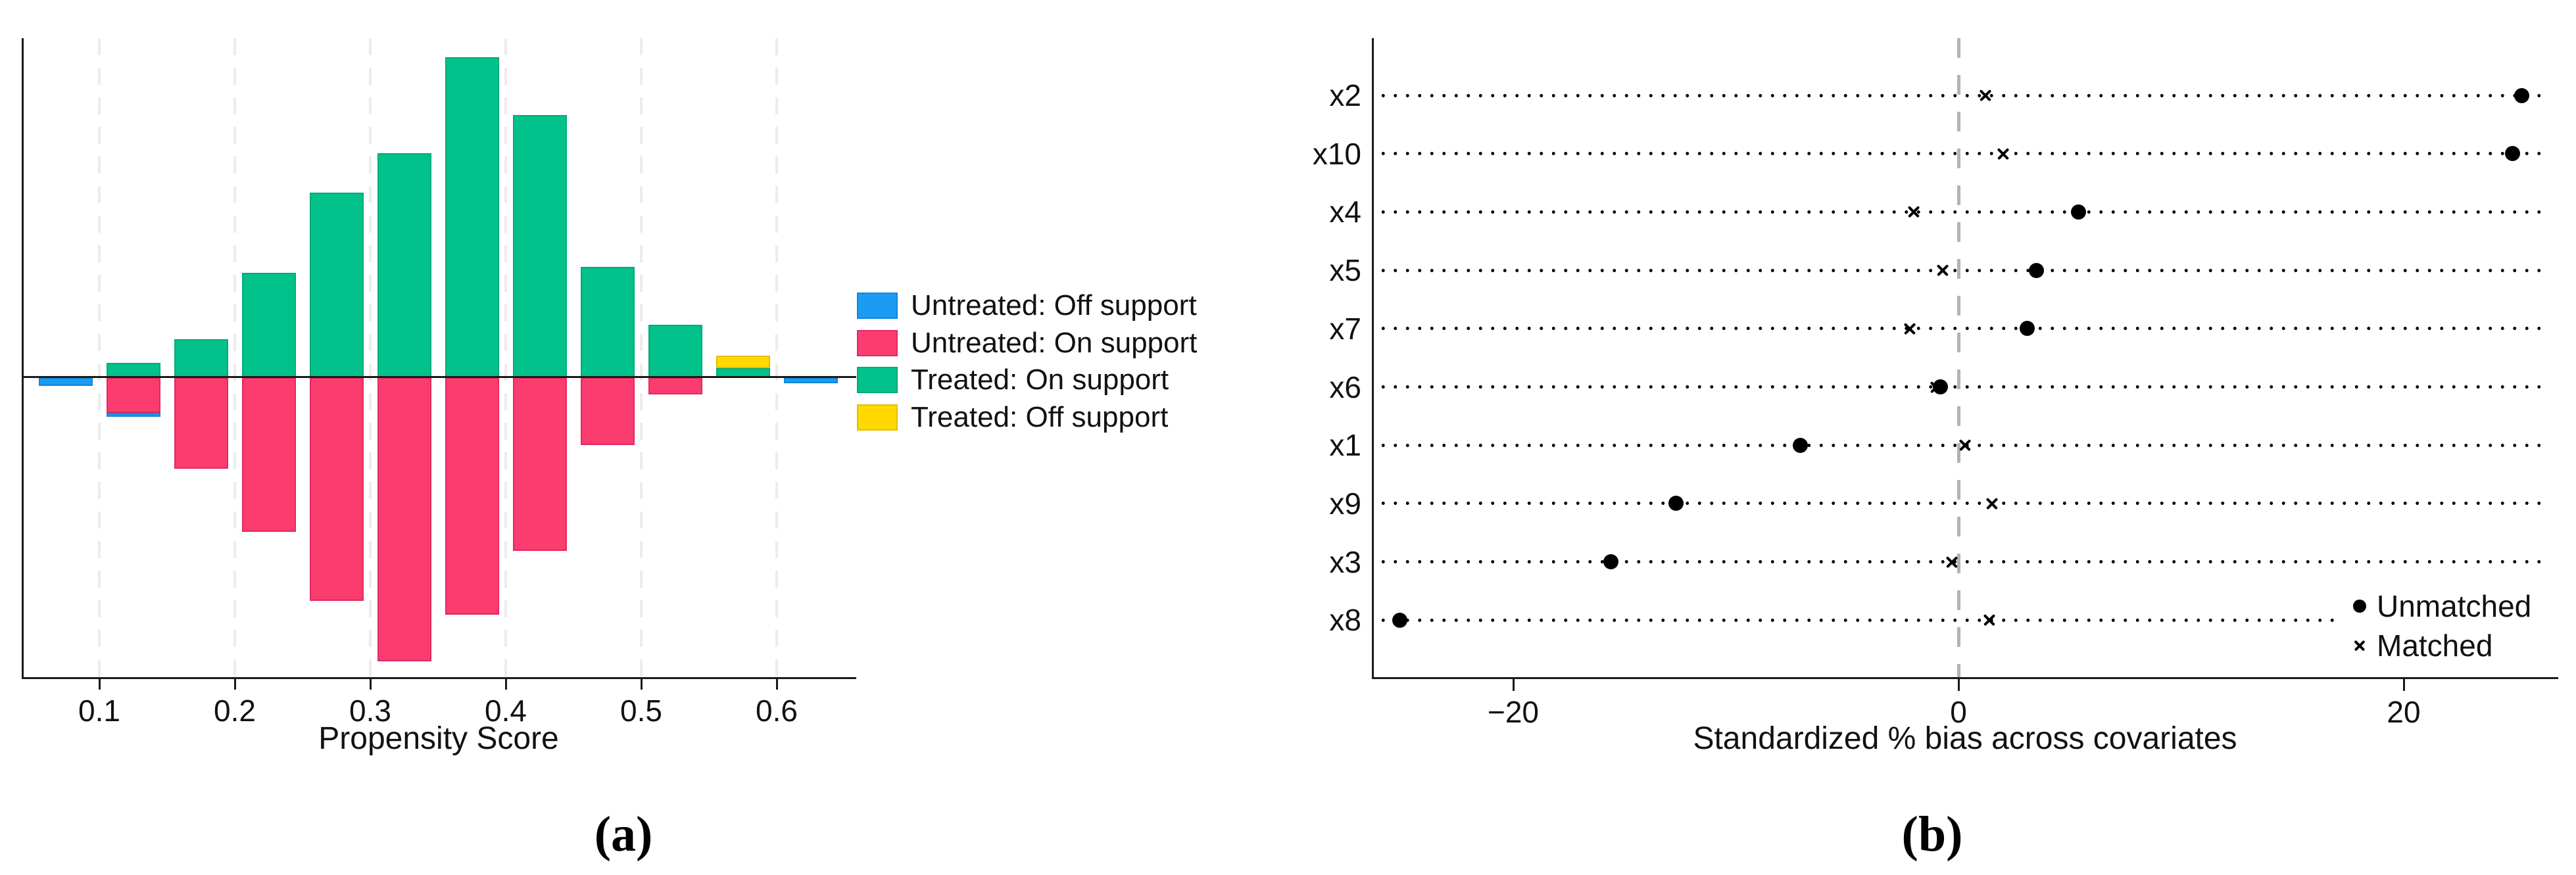 This screenshot has height=875, width=2576. I want to click on legend-label: Untreated: On support, so click(1054, 342).